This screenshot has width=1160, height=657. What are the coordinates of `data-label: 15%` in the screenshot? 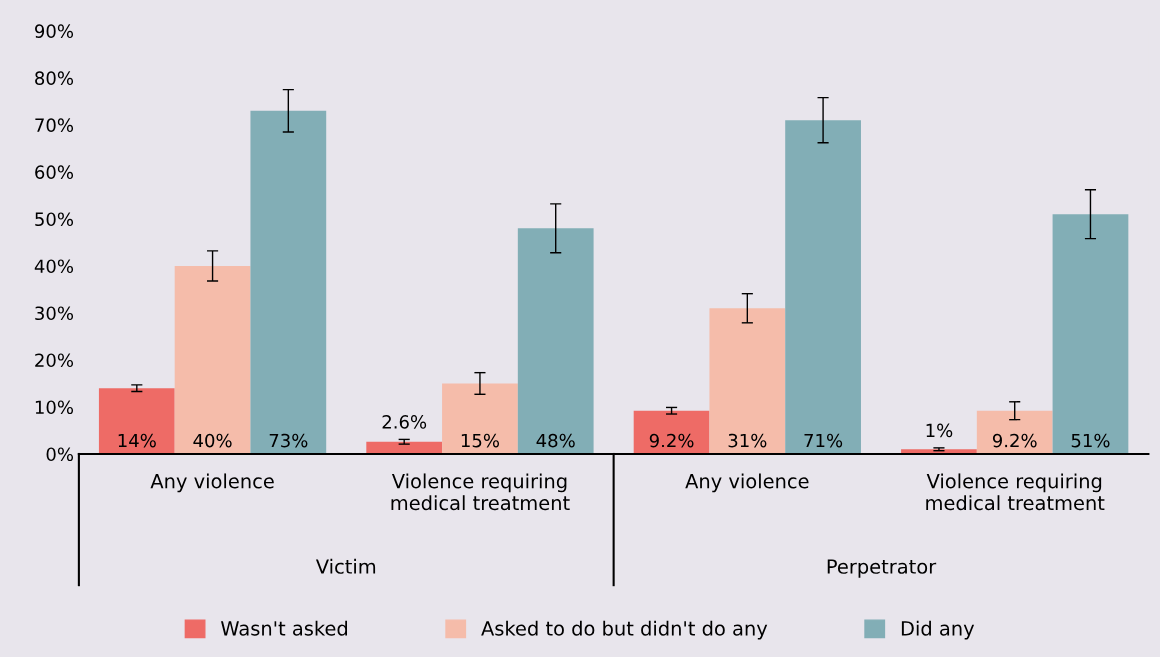 It's located at (480, 440).